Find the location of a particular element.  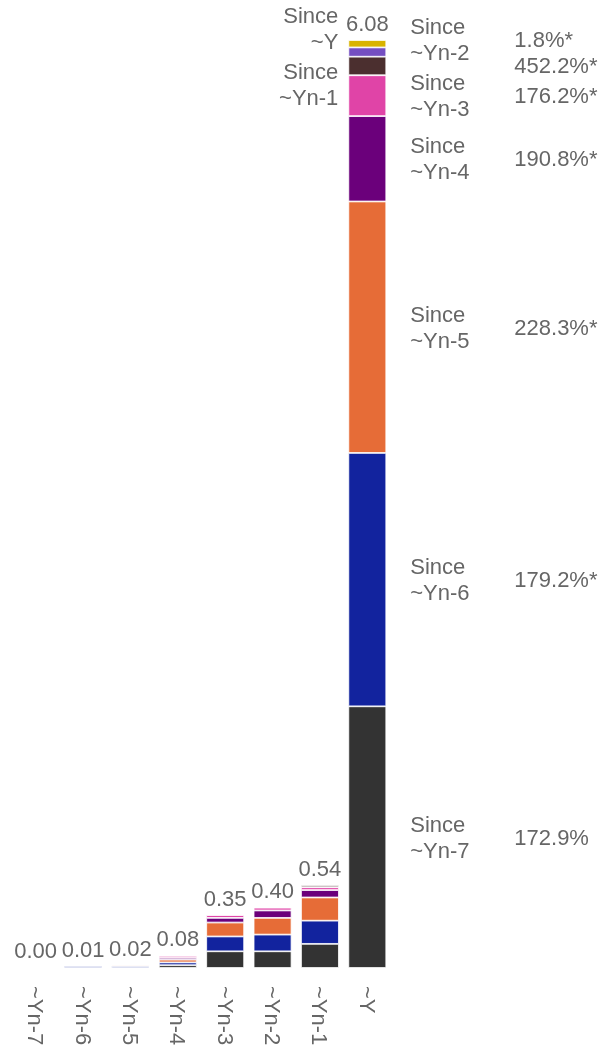

x-tick-label: ~Yn-6 is located at coordinates (83, 1016).